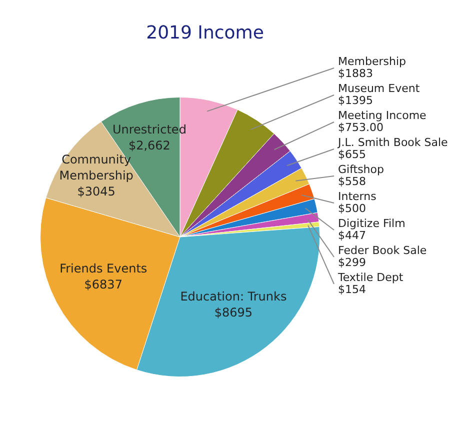 The height and width of the screenshot is (422, 474). What do you see at coordinates (352, 235) in the screenshot?
I see `data-label: $447` at bounding box center [352, 235].